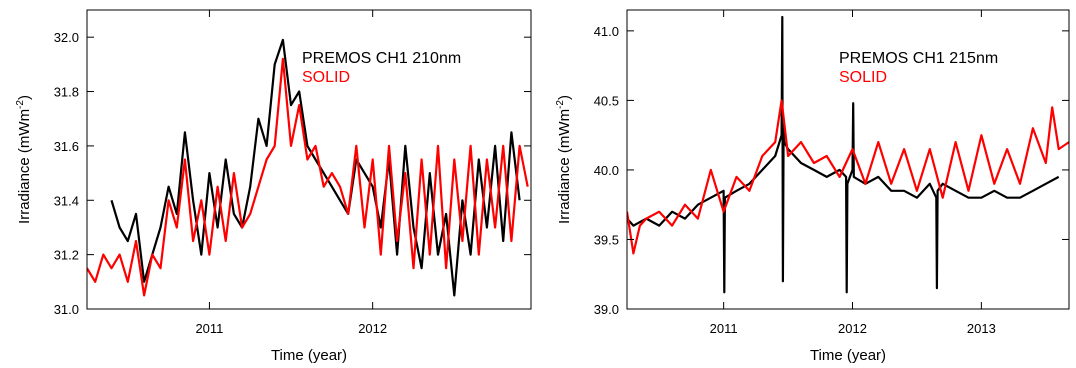  I want to click on legend-entry-premos: PREMOS CH1 210nm, so click(381, 58).